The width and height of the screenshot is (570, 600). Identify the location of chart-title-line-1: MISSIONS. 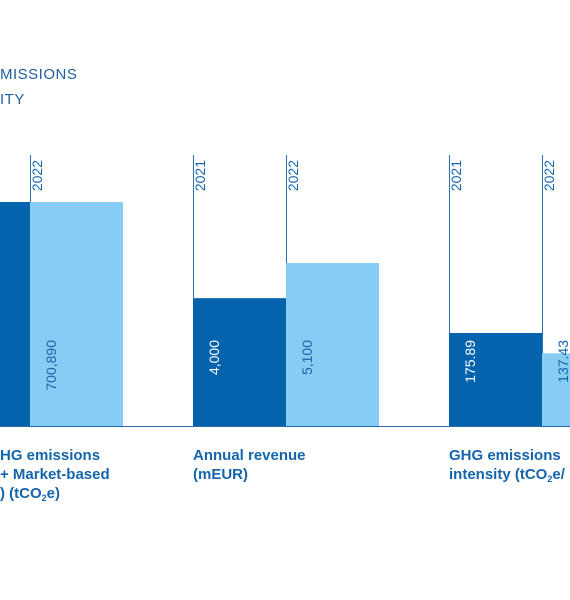
(39, 74).